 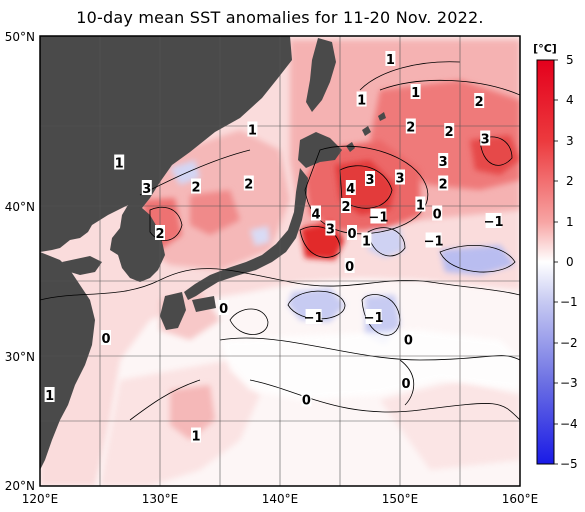 I want to click on lon-tick-130: 130°E, so click(x=160, y=499).